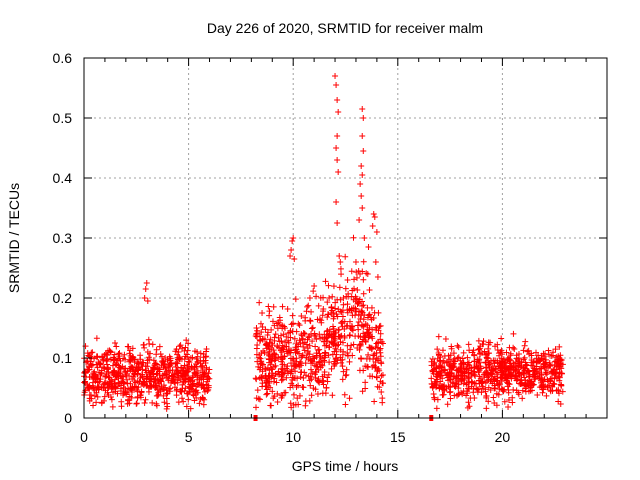 The height and width of the screenshot is (480, 640). What do you see at coordinates (503, 437) in the screenshot?
I see `x-tick-label: 20` at bounding box center [503, 437].